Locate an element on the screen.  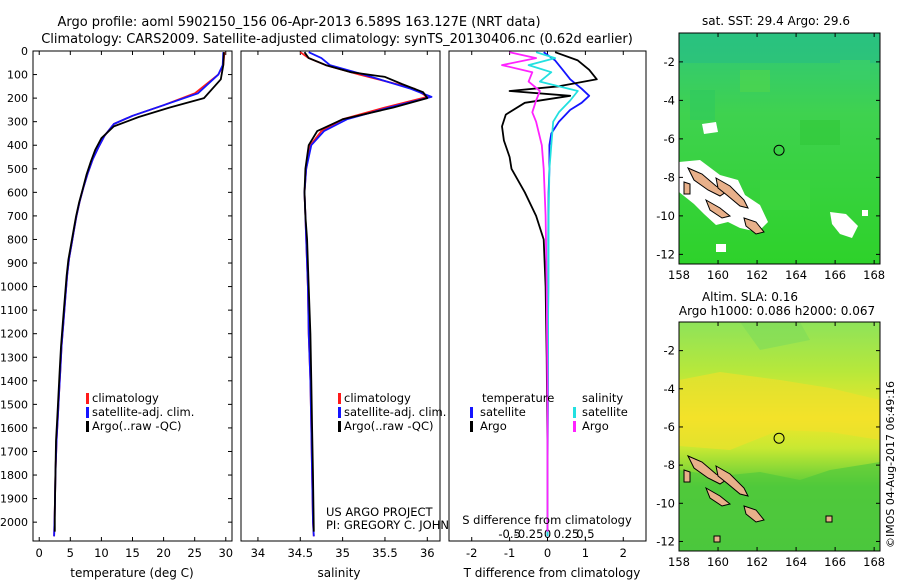
salinity-tick-label: 35.5 is located at coordinates (385, 553).